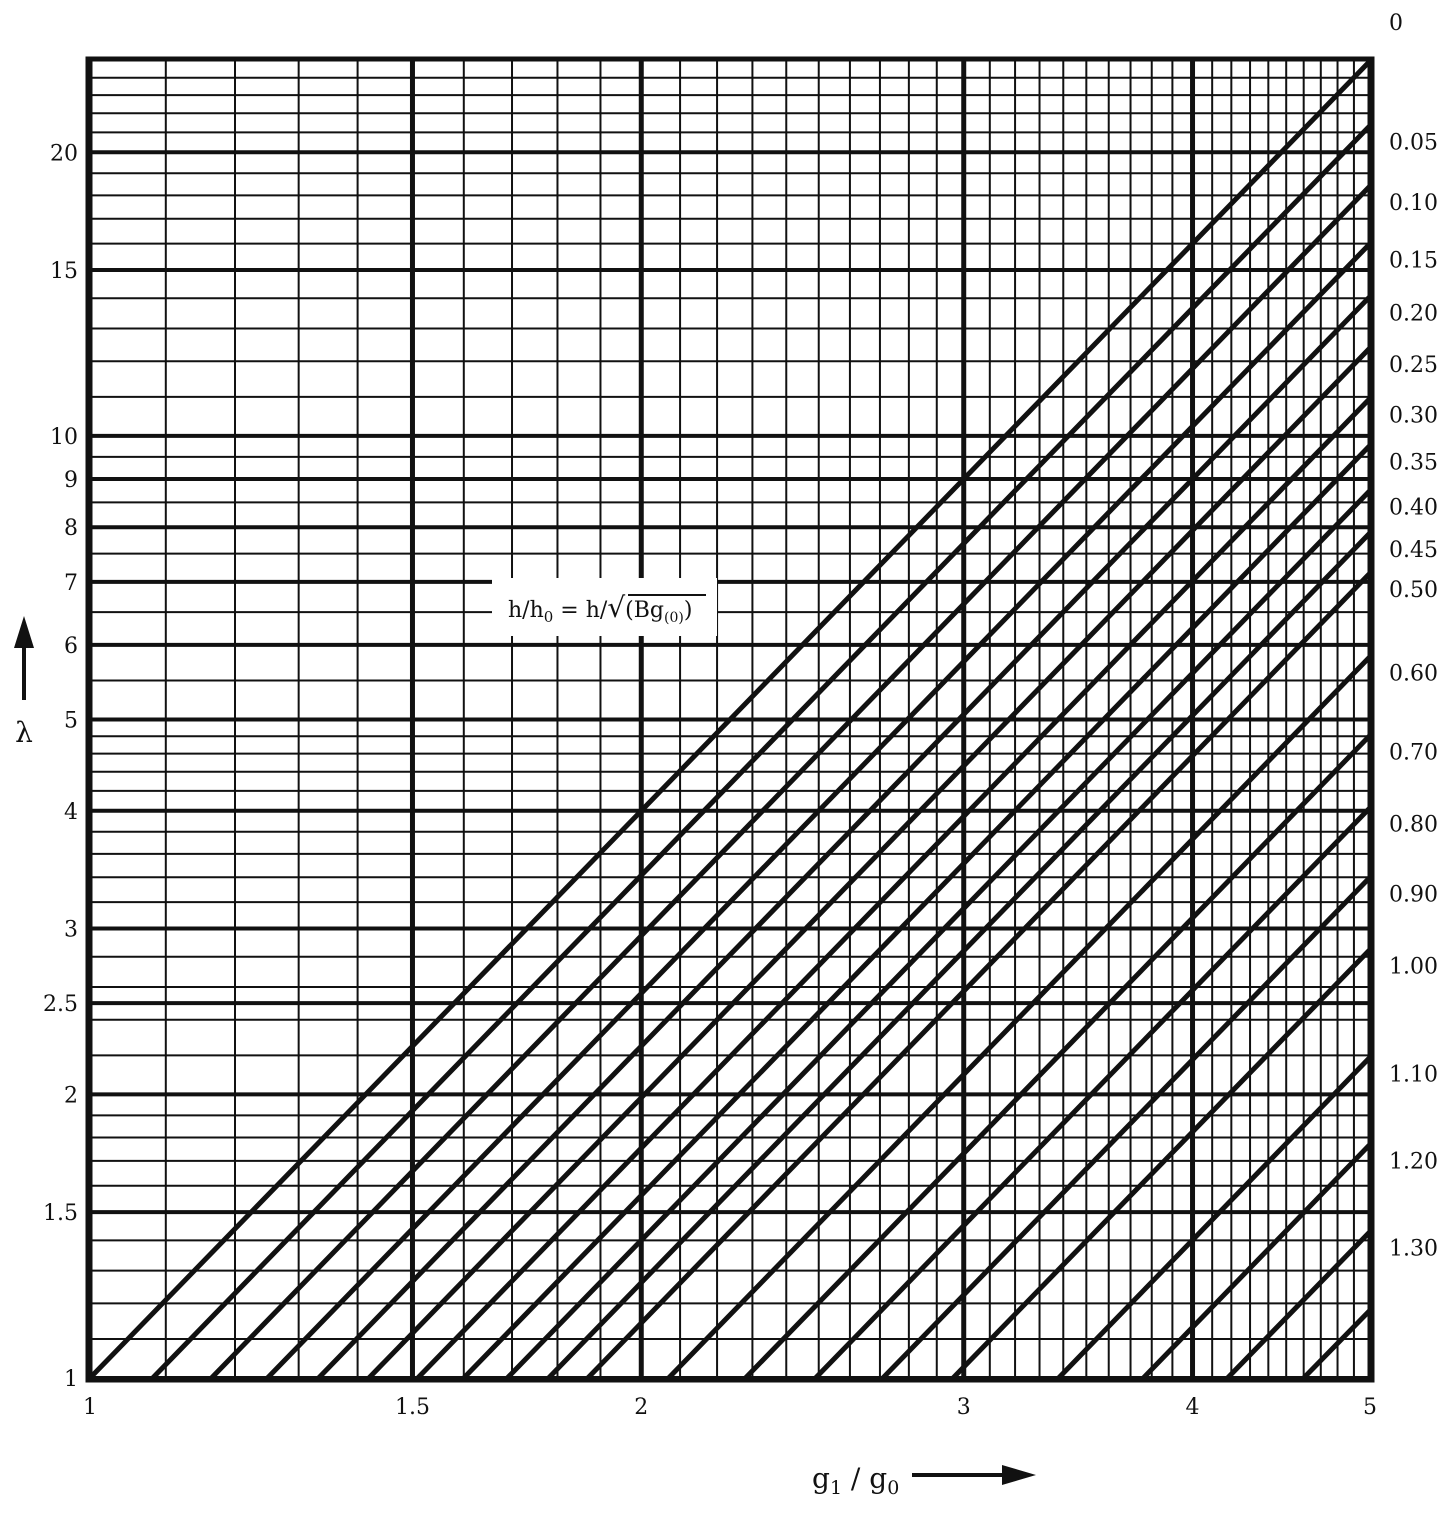 This screenshot has width=1454, height=1513. Describe the element at coordinates (60, 1213) in the screenshot. I see `y-tick-label: 1.5` at that location.